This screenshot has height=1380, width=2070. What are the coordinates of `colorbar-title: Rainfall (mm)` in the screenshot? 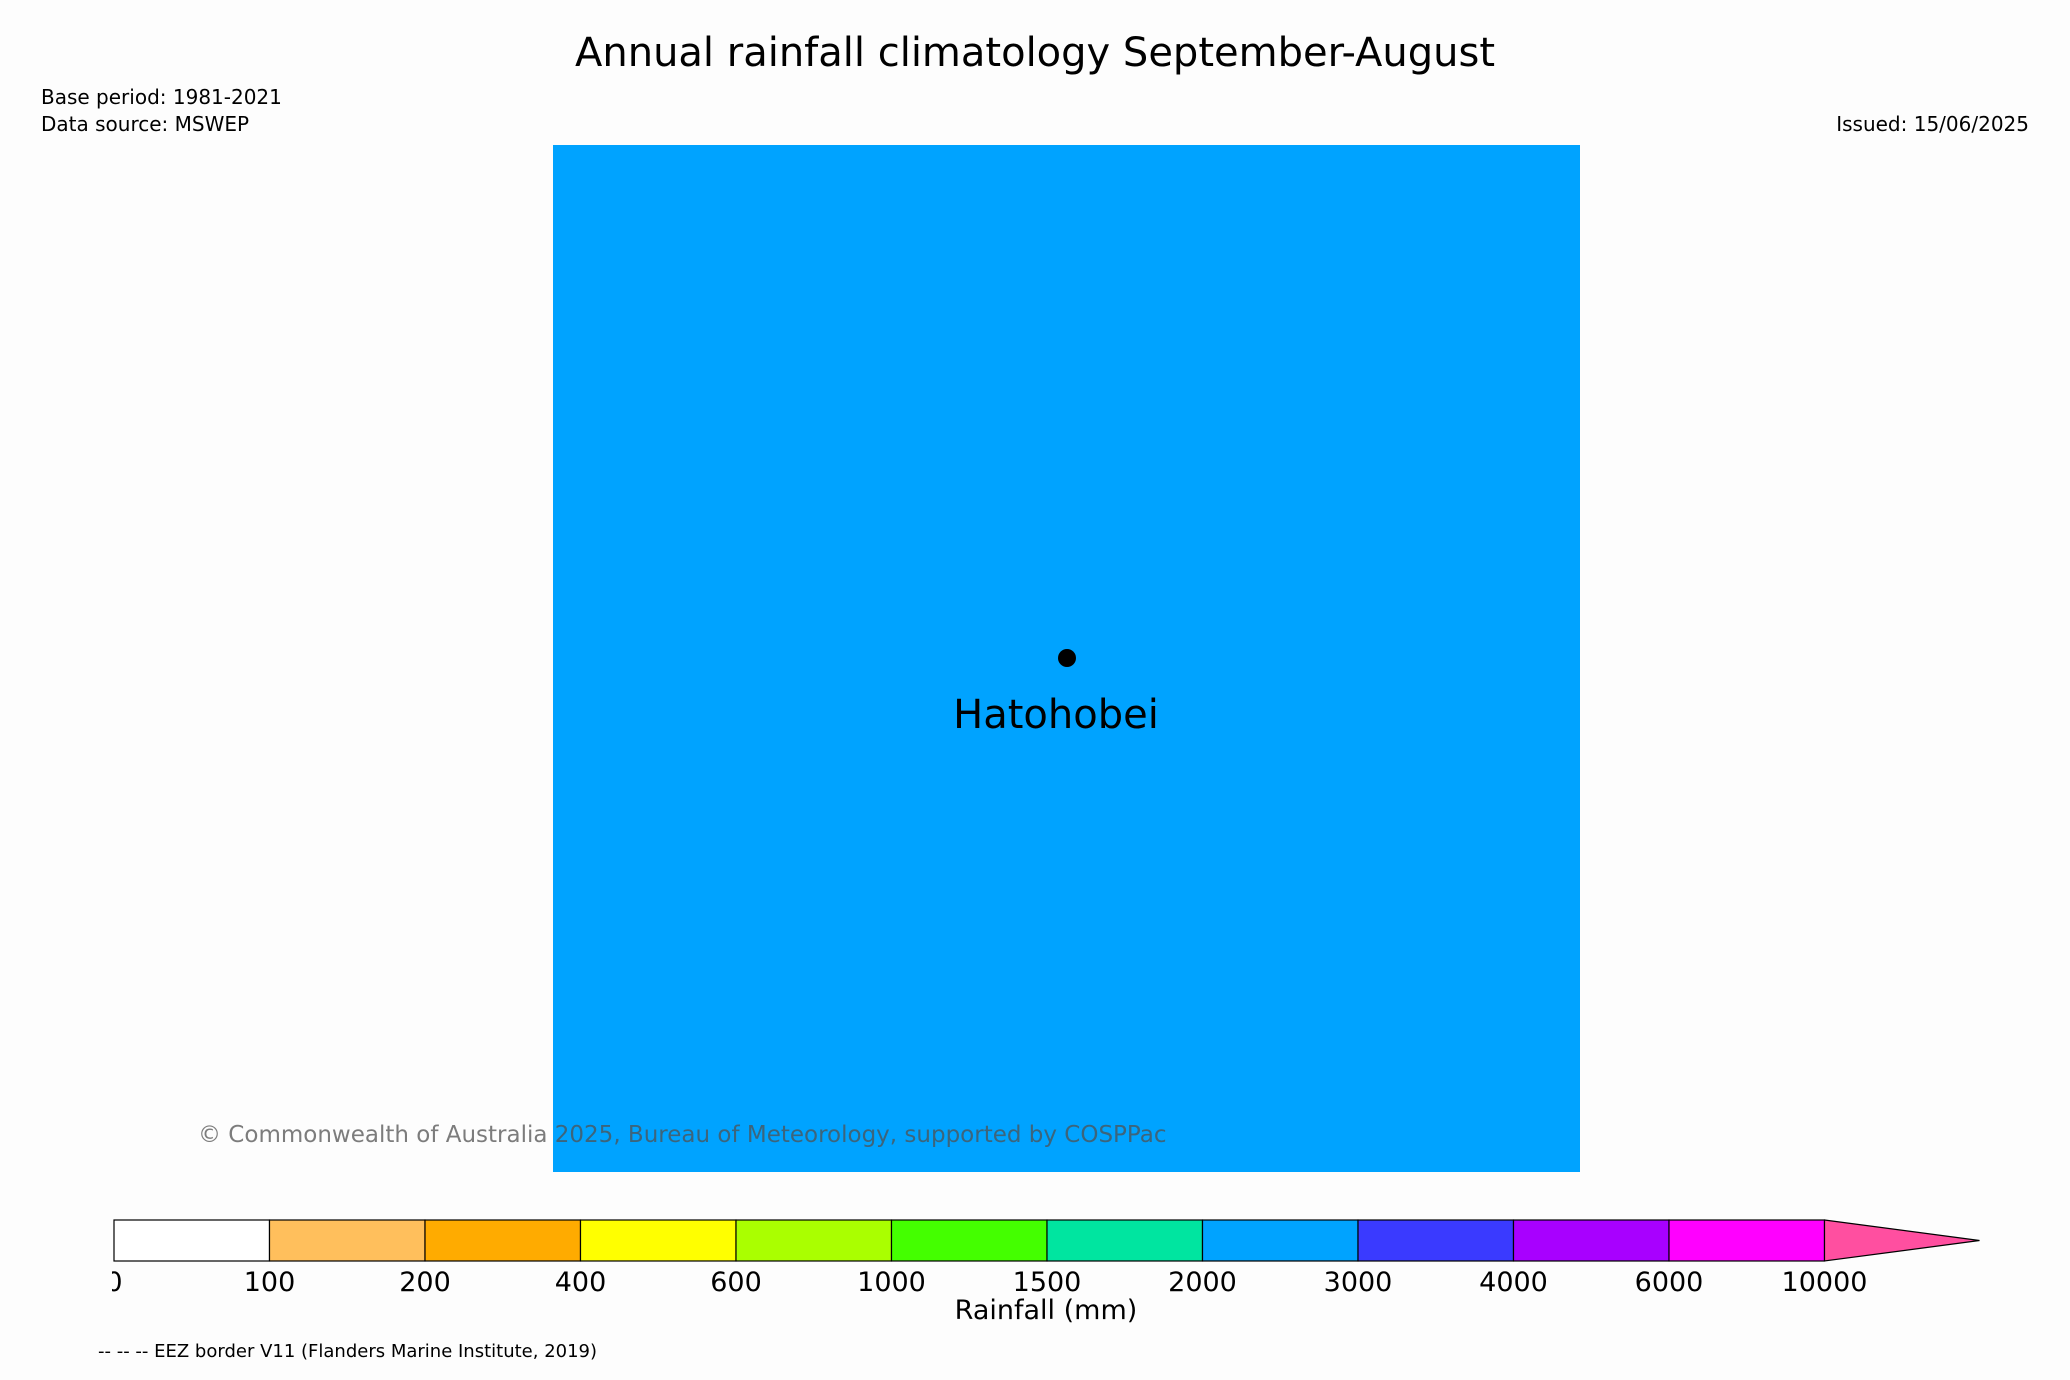 It's located at (1046, 1310).